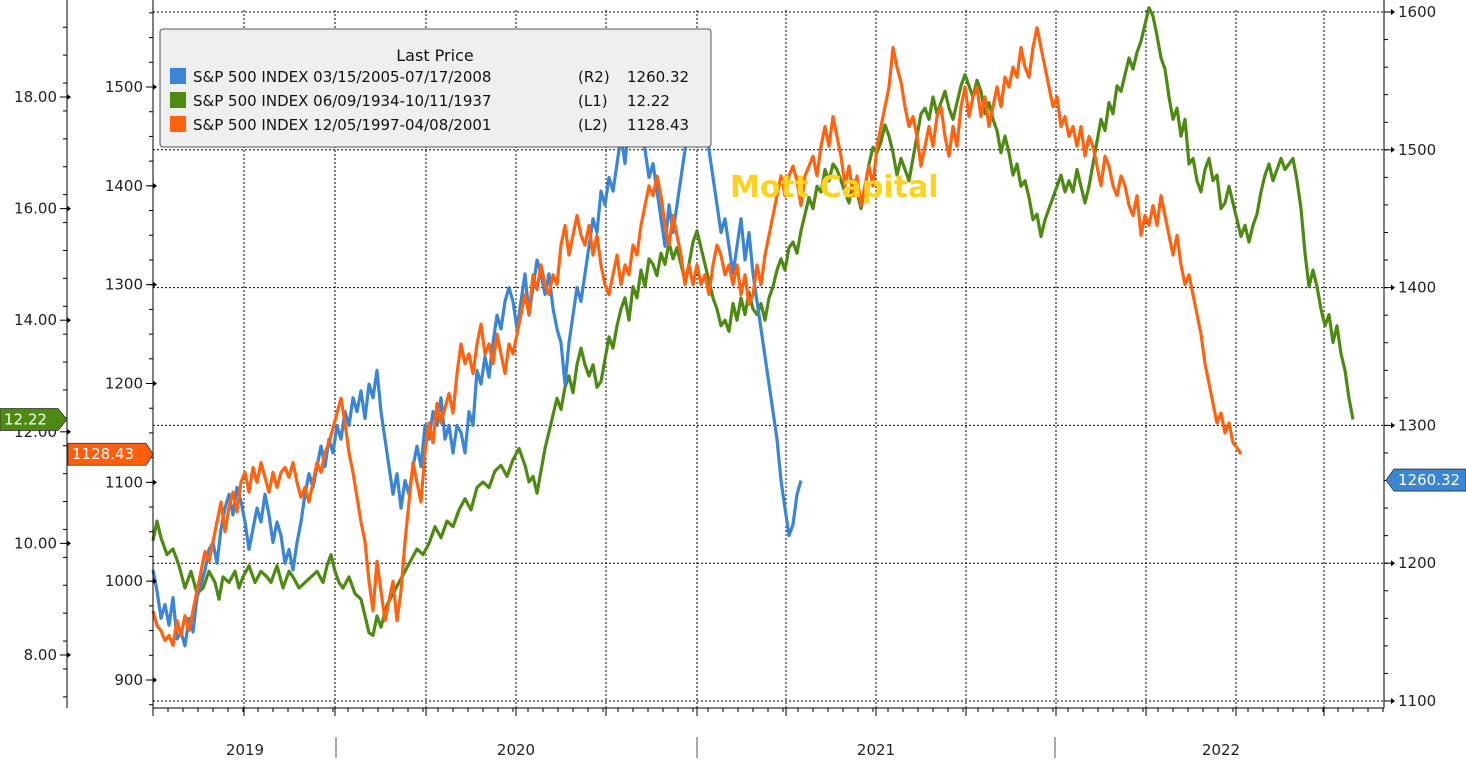  What do you see at coordinates (35, 97) in the screenshot?
I see `L1-tick-label: 18.00` at bounding box center [35, 97].